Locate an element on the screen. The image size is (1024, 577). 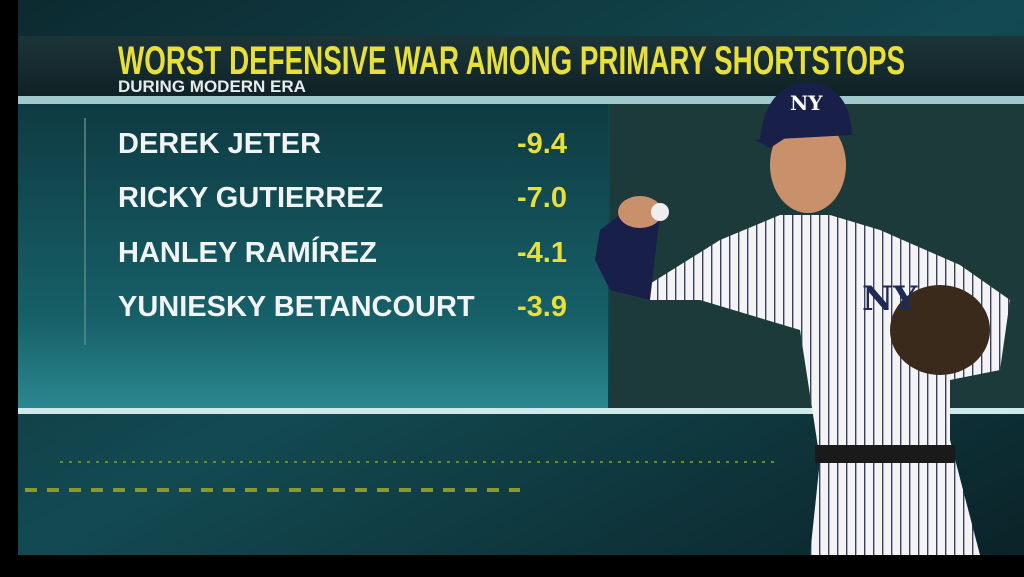
subtitle: DURING MODERN ERA is located at coordinates (212, 86).